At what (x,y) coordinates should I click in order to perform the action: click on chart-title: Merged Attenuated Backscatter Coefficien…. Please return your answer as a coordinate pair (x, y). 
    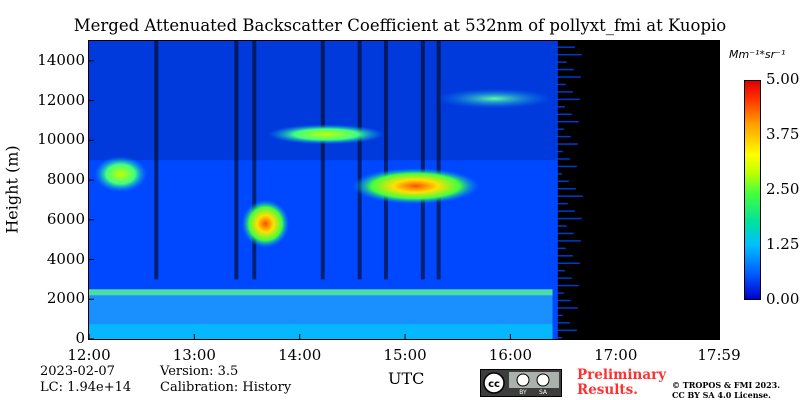
    Looking at the image, I should click on (400, 25).